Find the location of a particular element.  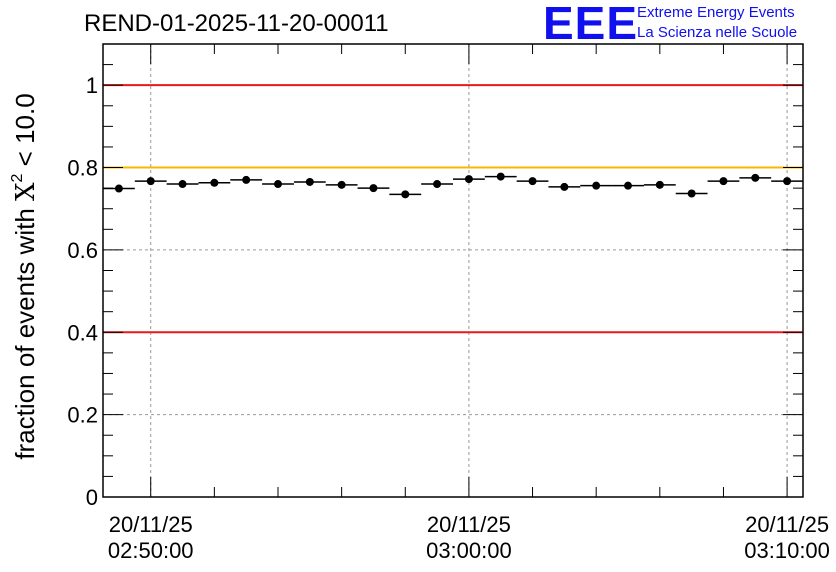

y-axis-label: fraction of events with X2 < 10.0 is located at coordinates (25, 276).